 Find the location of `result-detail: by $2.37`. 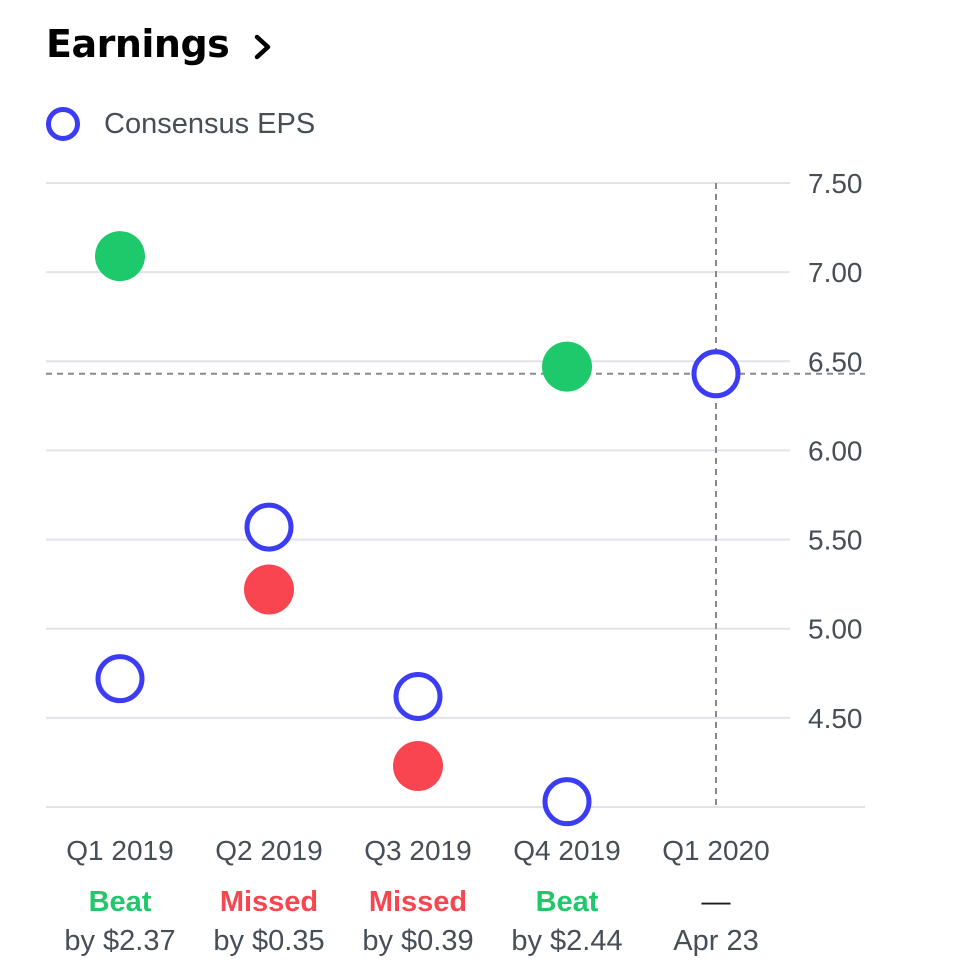

result-detail: by $2.37 is located at coordinates (119, 941).